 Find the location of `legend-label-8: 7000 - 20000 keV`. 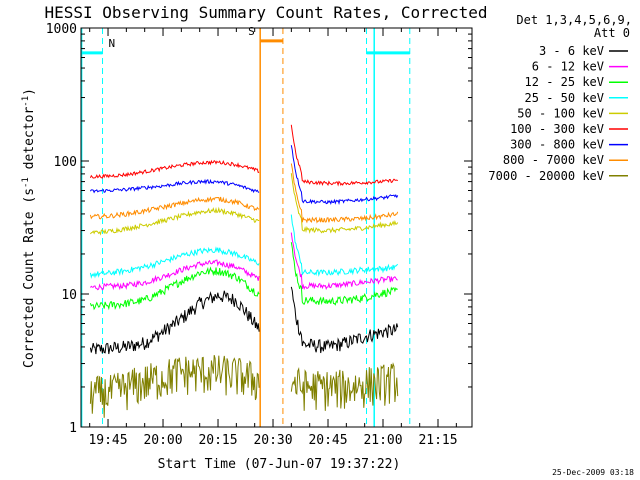

legend-label-8: 7000 - 20000 keV is located at coordinates (546, 176).